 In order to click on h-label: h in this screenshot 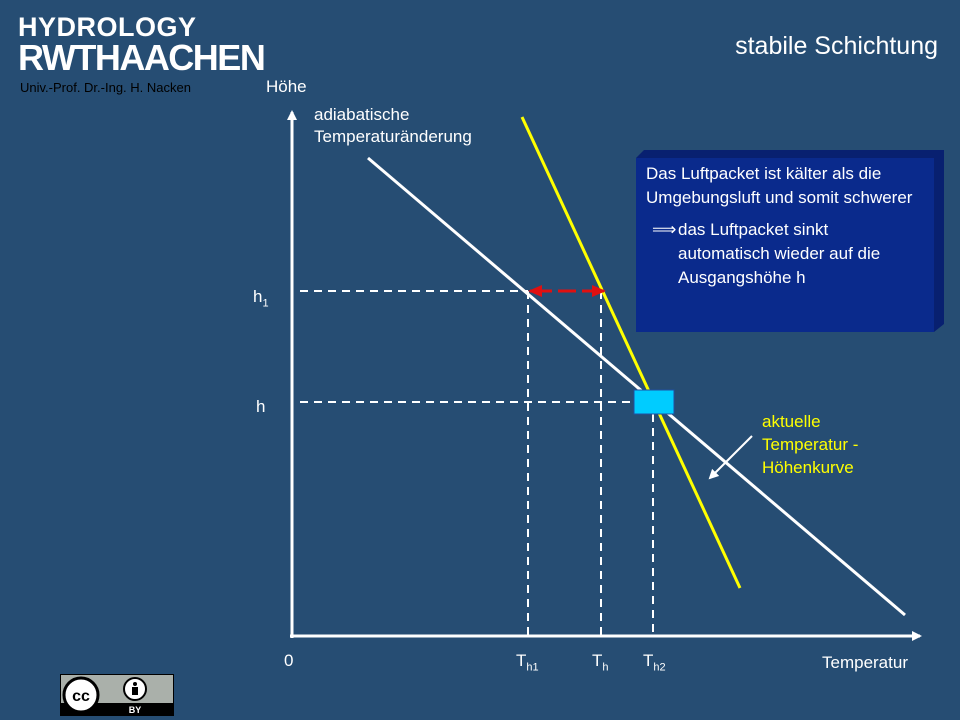, I will do `click(261, 406)`.